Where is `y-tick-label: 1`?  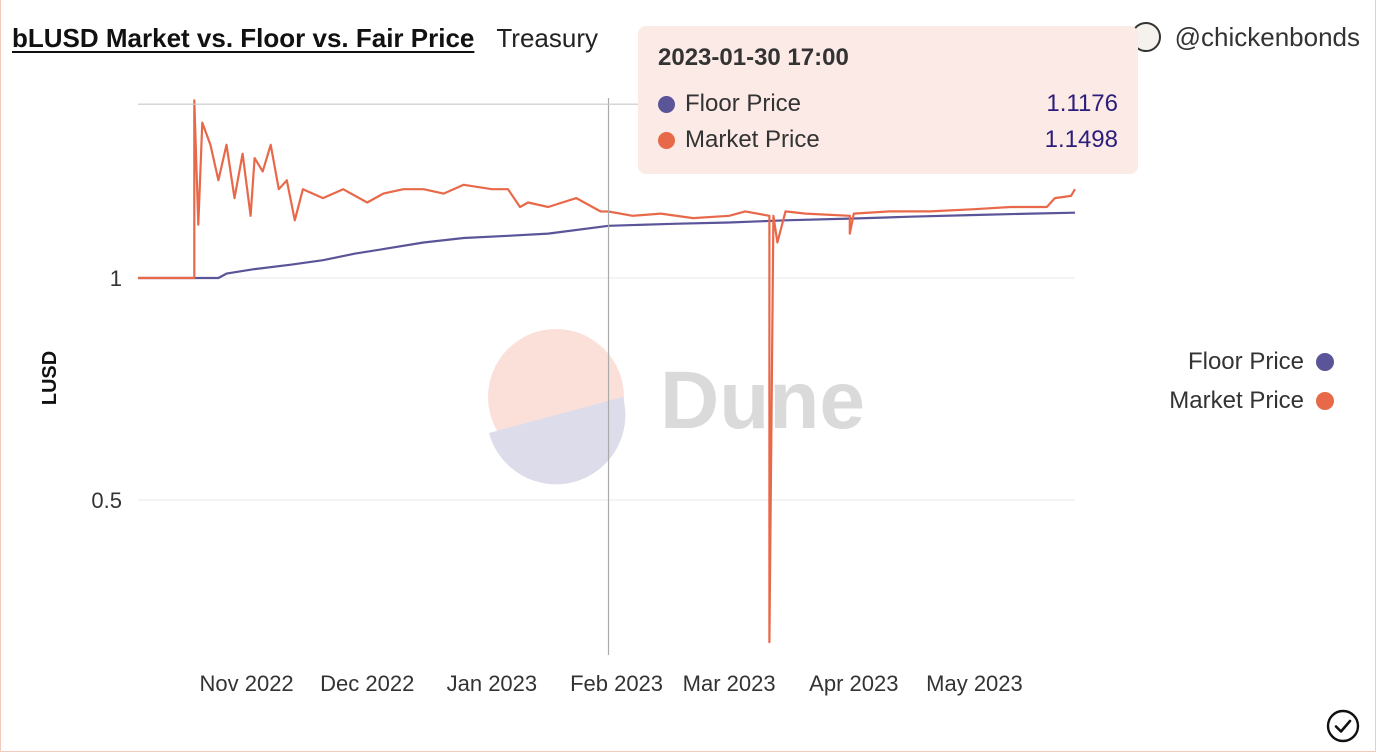
y-tick-label: 1 is located at coordinates (116, 278).